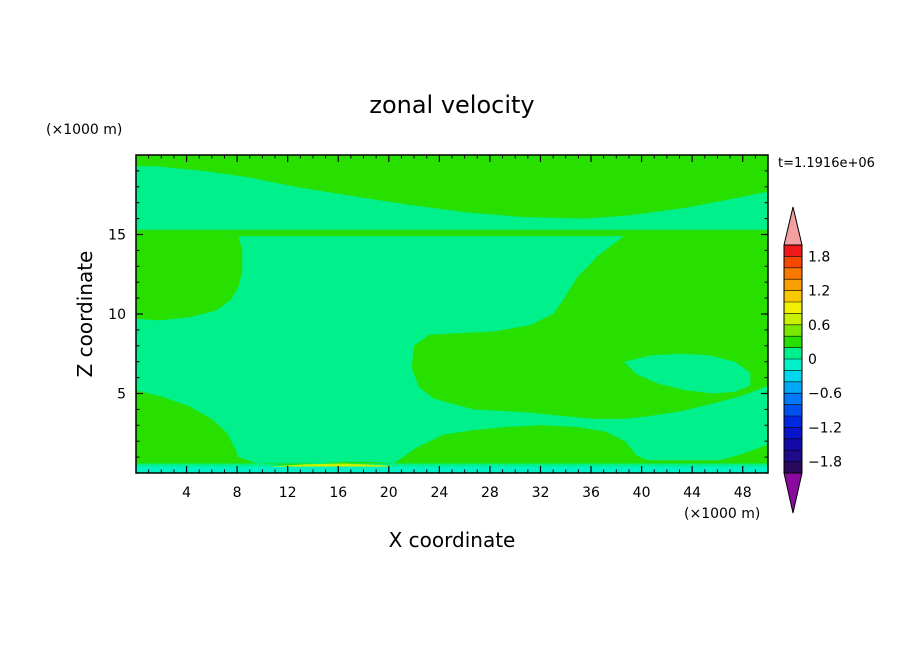 The image size is (904, 654). I want to click on contour-region-surface_max, so click(331, 465).